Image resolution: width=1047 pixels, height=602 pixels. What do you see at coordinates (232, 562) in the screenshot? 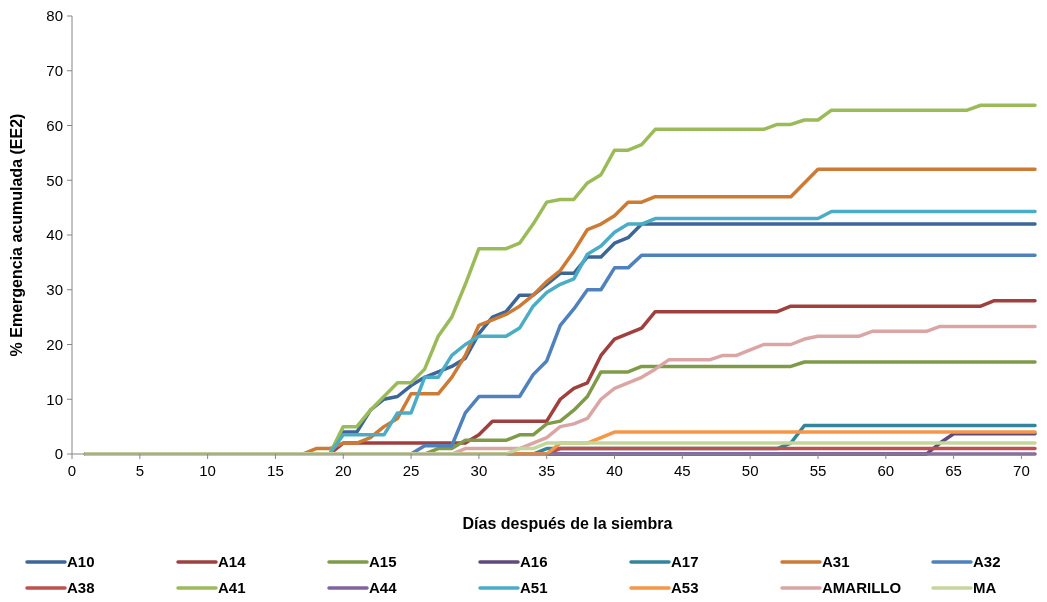
I see `legend-label: A14` at bounding box center [232, 562].